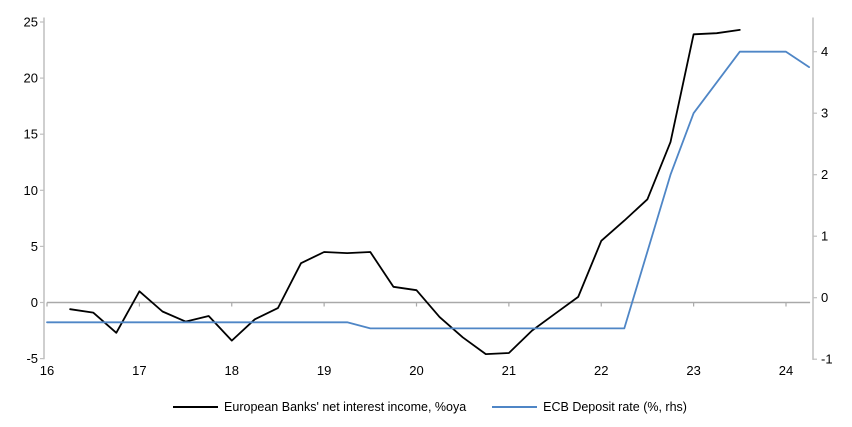 This screenshot has height=427, width=852. I want to click on left-axis-label: 5, so click(34, 246).